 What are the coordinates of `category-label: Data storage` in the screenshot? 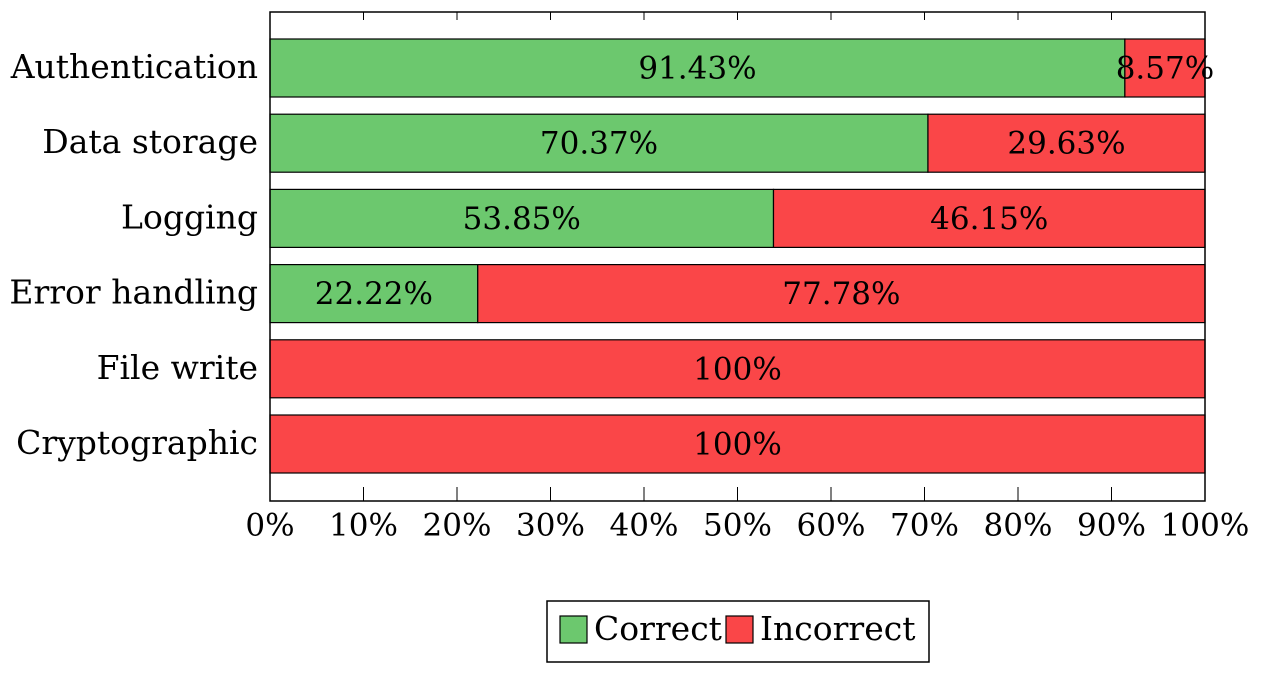 It's located at (150, 141).